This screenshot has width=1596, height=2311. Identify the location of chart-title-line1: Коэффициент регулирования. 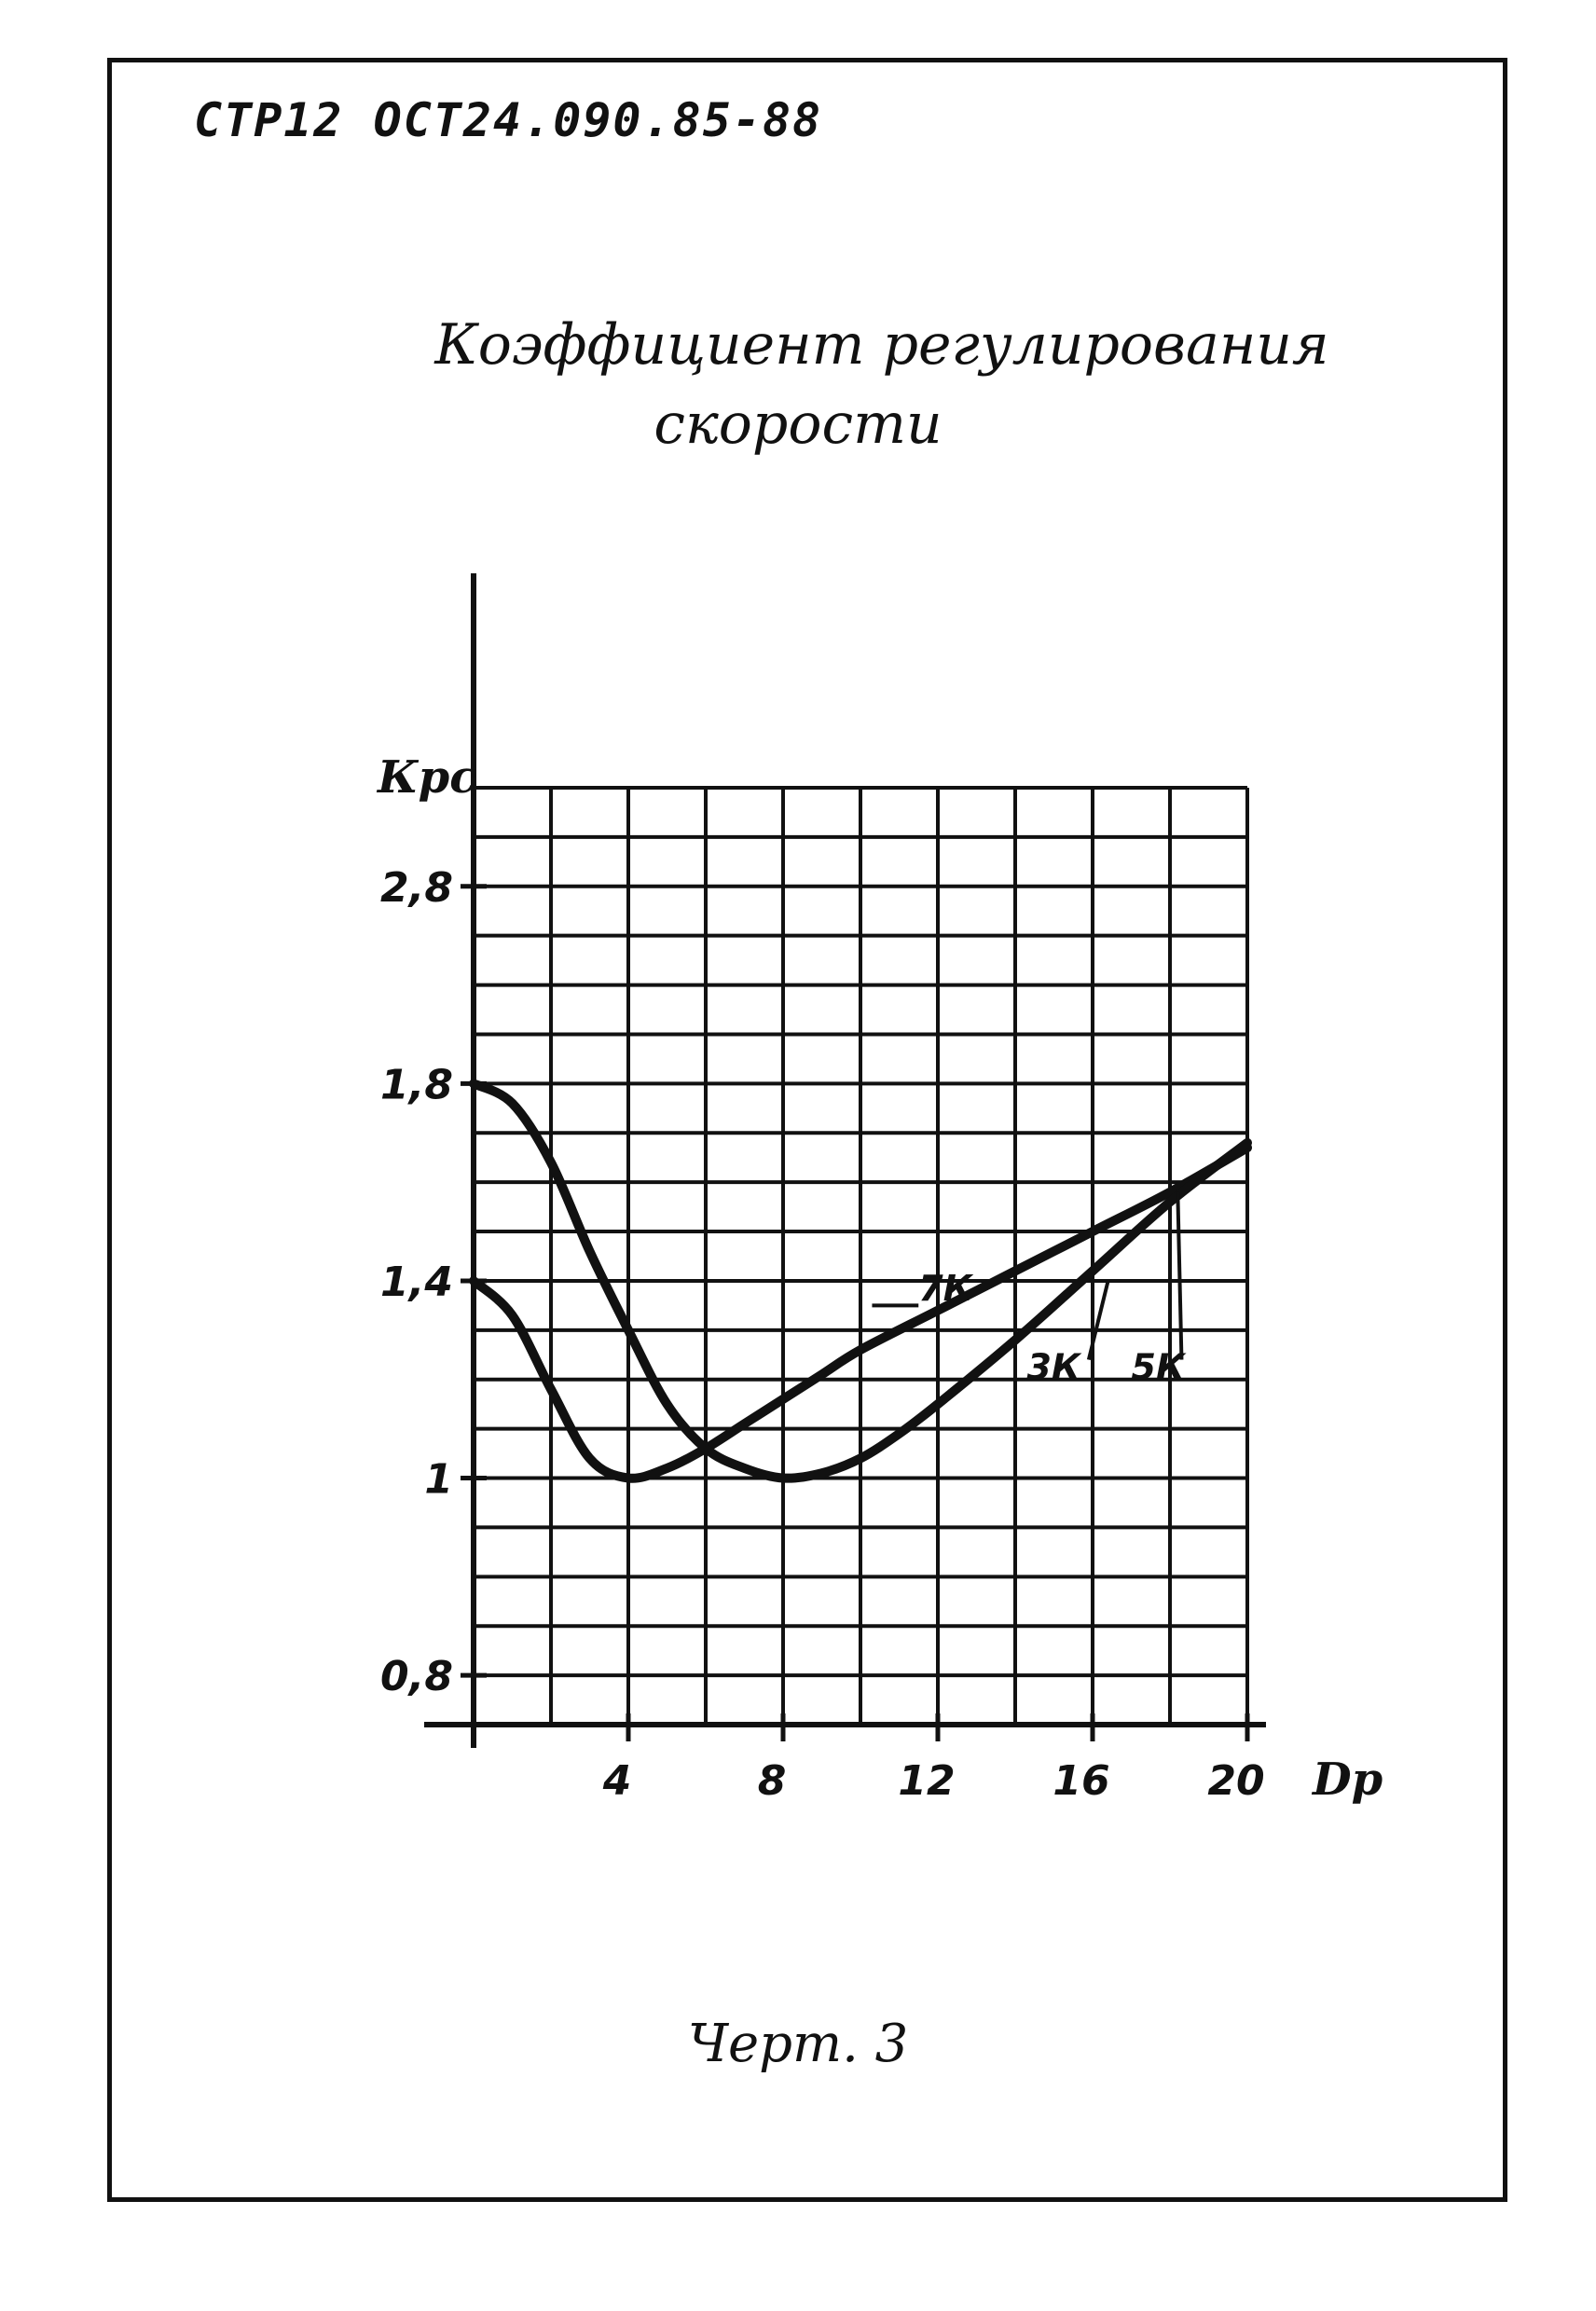
(881, 345).